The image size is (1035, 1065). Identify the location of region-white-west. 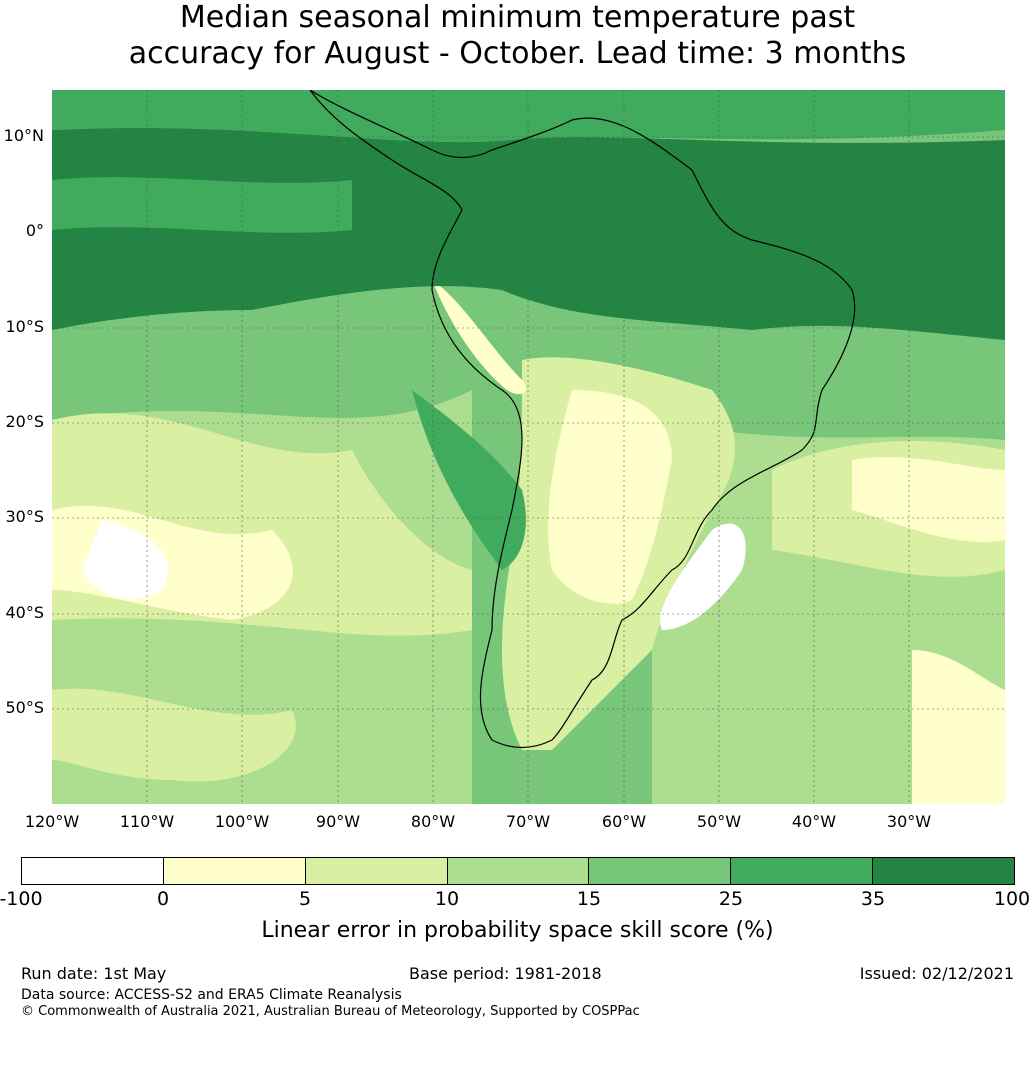
(125, 560).